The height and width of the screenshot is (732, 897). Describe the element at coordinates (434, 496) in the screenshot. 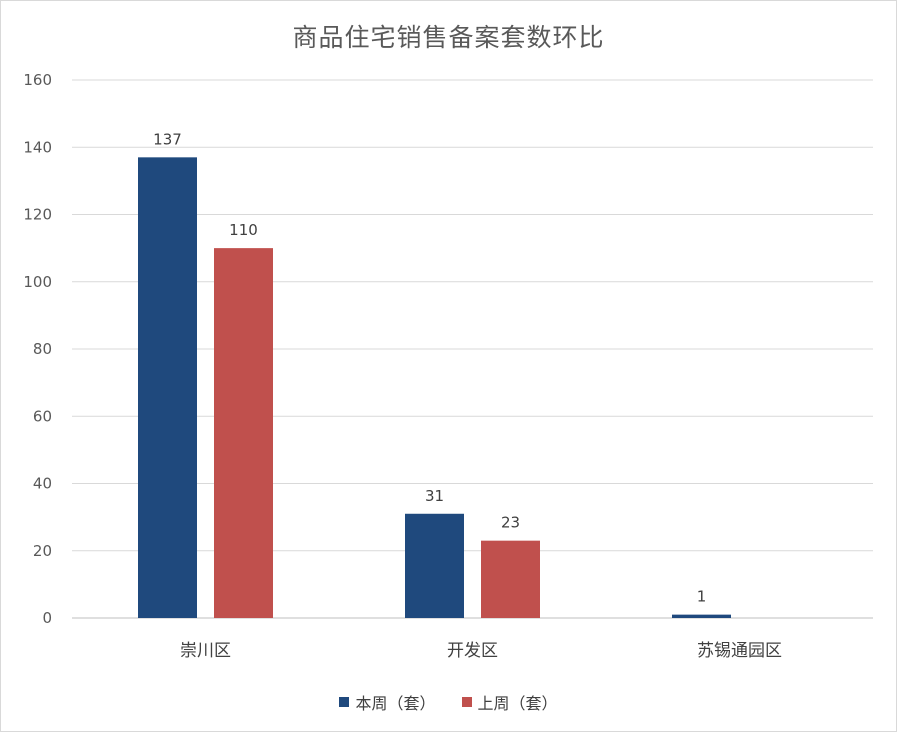

I see `data-label: 31` at that location.